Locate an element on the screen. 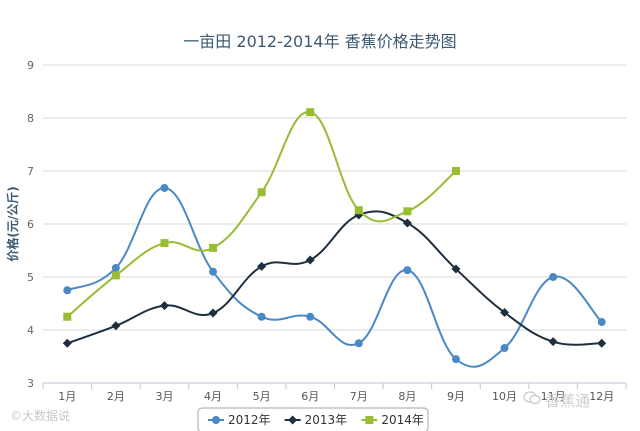 The height and width of the screenshot is (431, 640). legend-label-2013年: 2013年 is located at coordinates (326, 420).